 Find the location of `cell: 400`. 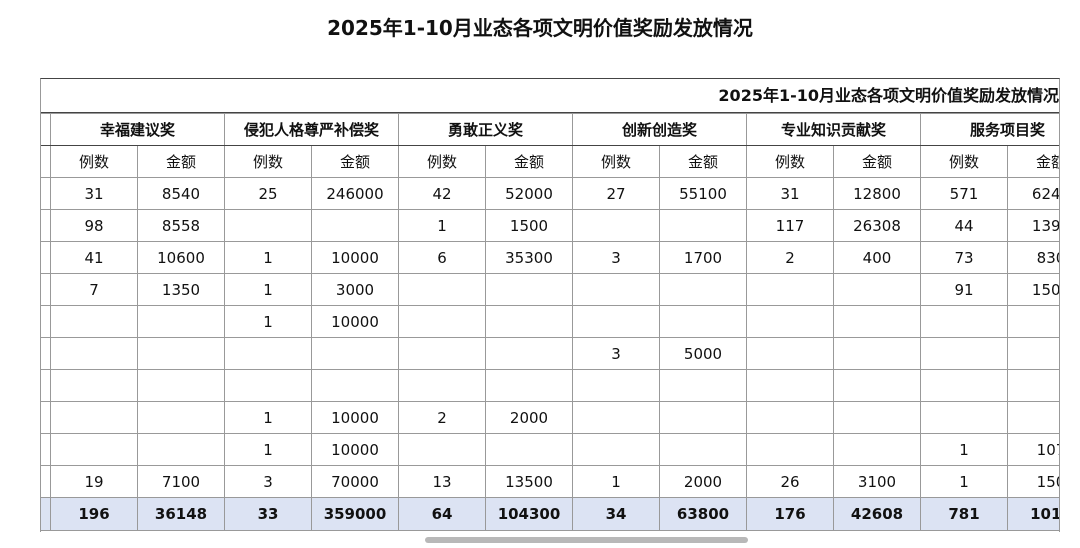

cell: 400 is located at coordinates (877, 257).